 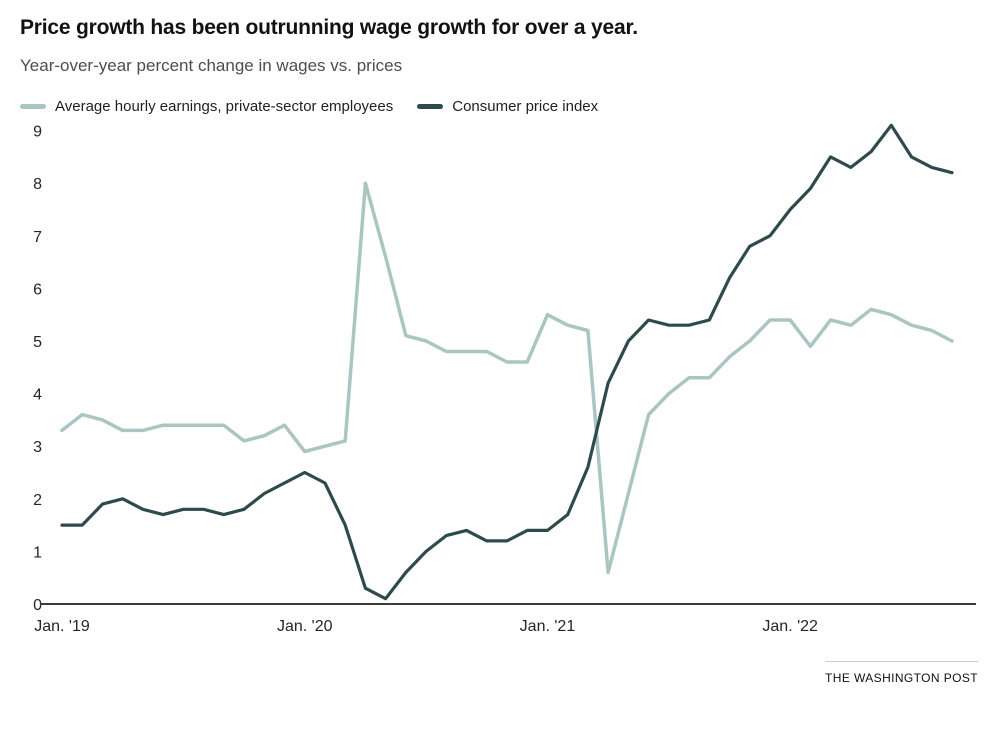 What do you see at coordinates (37, 447) in the screenshot?
I see `y-axis-tick-label: 3` at bounding box center [37, 447].